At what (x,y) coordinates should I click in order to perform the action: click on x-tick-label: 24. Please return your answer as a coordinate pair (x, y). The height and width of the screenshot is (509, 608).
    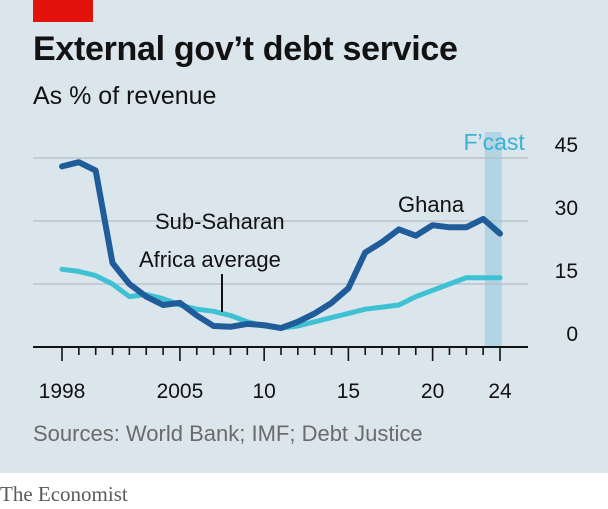
    Looking at the image, I should click on (500, 391).